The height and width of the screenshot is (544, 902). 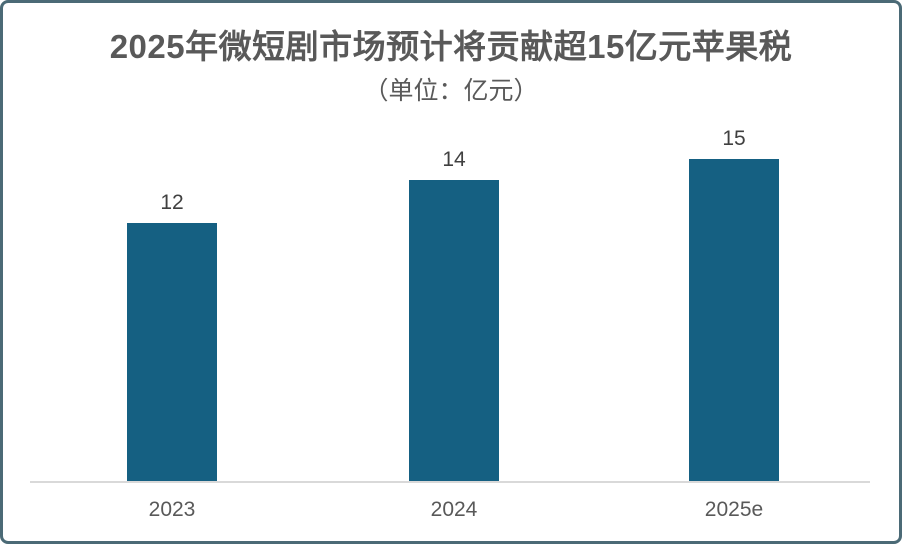 What do you see at coordinates (734, 509) in the screenshot?
I see `x-axis-category-label: 2025e` at bounding box center [734, 509].